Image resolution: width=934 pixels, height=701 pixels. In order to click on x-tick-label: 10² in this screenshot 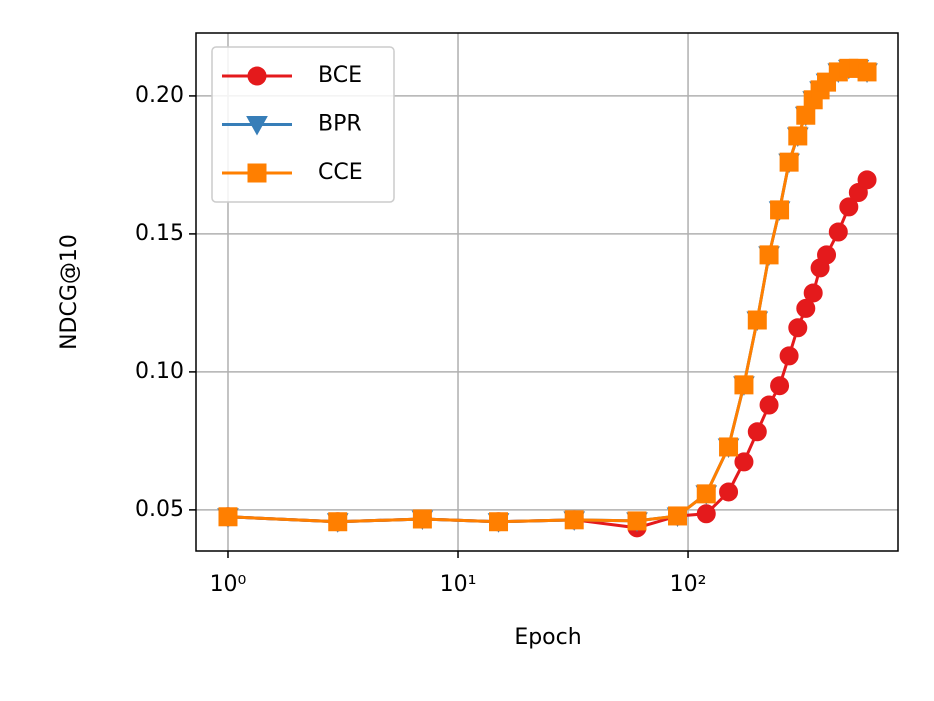, I will do `click(688, 584)`.